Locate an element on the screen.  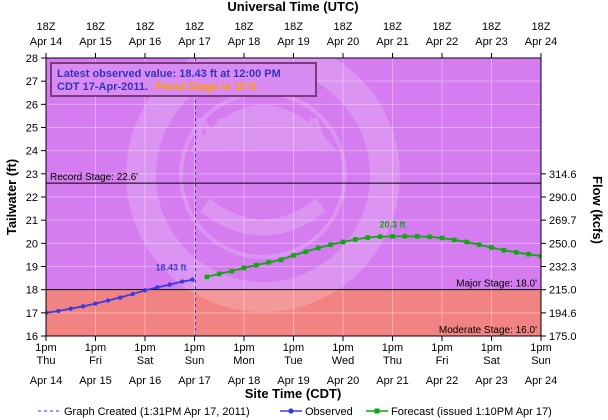
noaa-watermark-text: NOAA is located at coordinates (263, 133).